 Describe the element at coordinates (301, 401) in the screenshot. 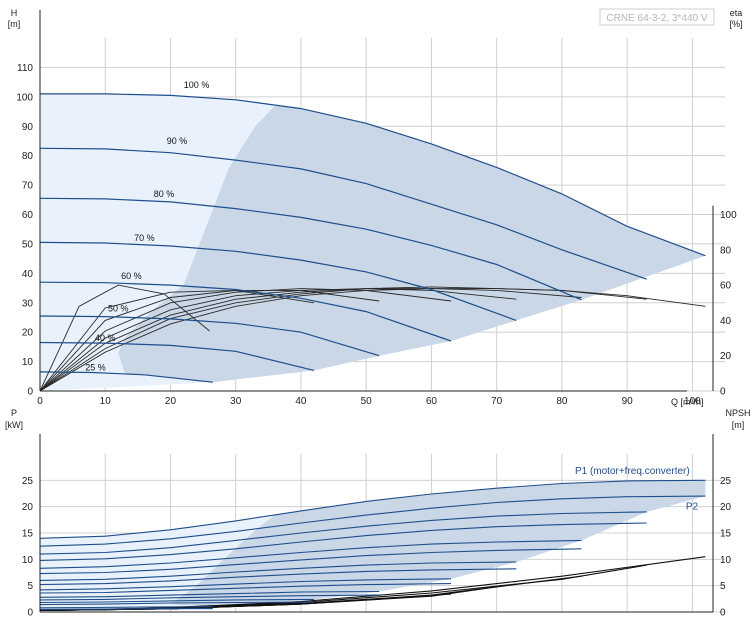

I see `top-x-tick: 40` at that location.